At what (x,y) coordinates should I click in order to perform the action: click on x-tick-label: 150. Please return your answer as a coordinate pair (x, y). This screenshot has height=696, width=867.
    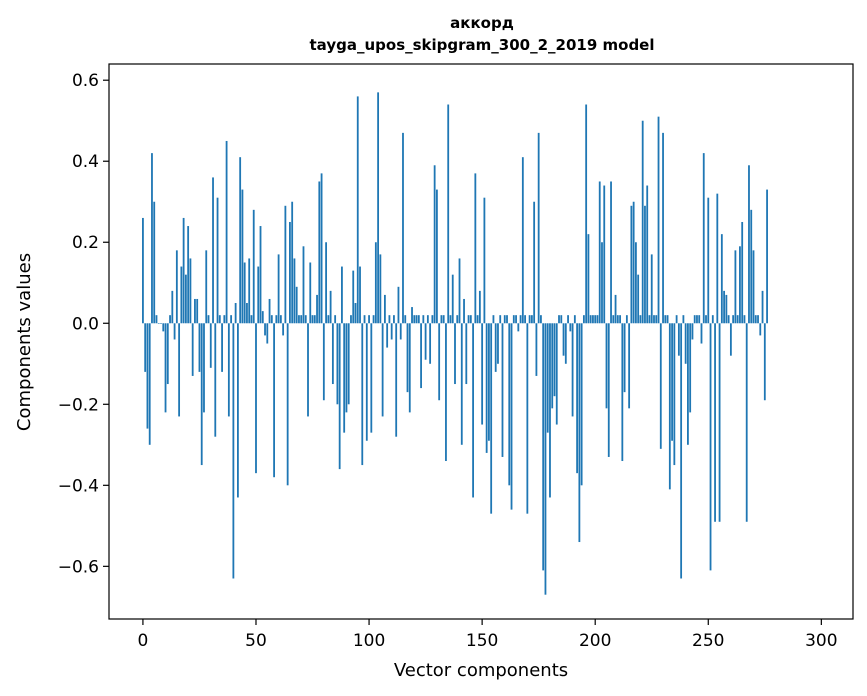
    Looking at the image, I should click on (482, 641).